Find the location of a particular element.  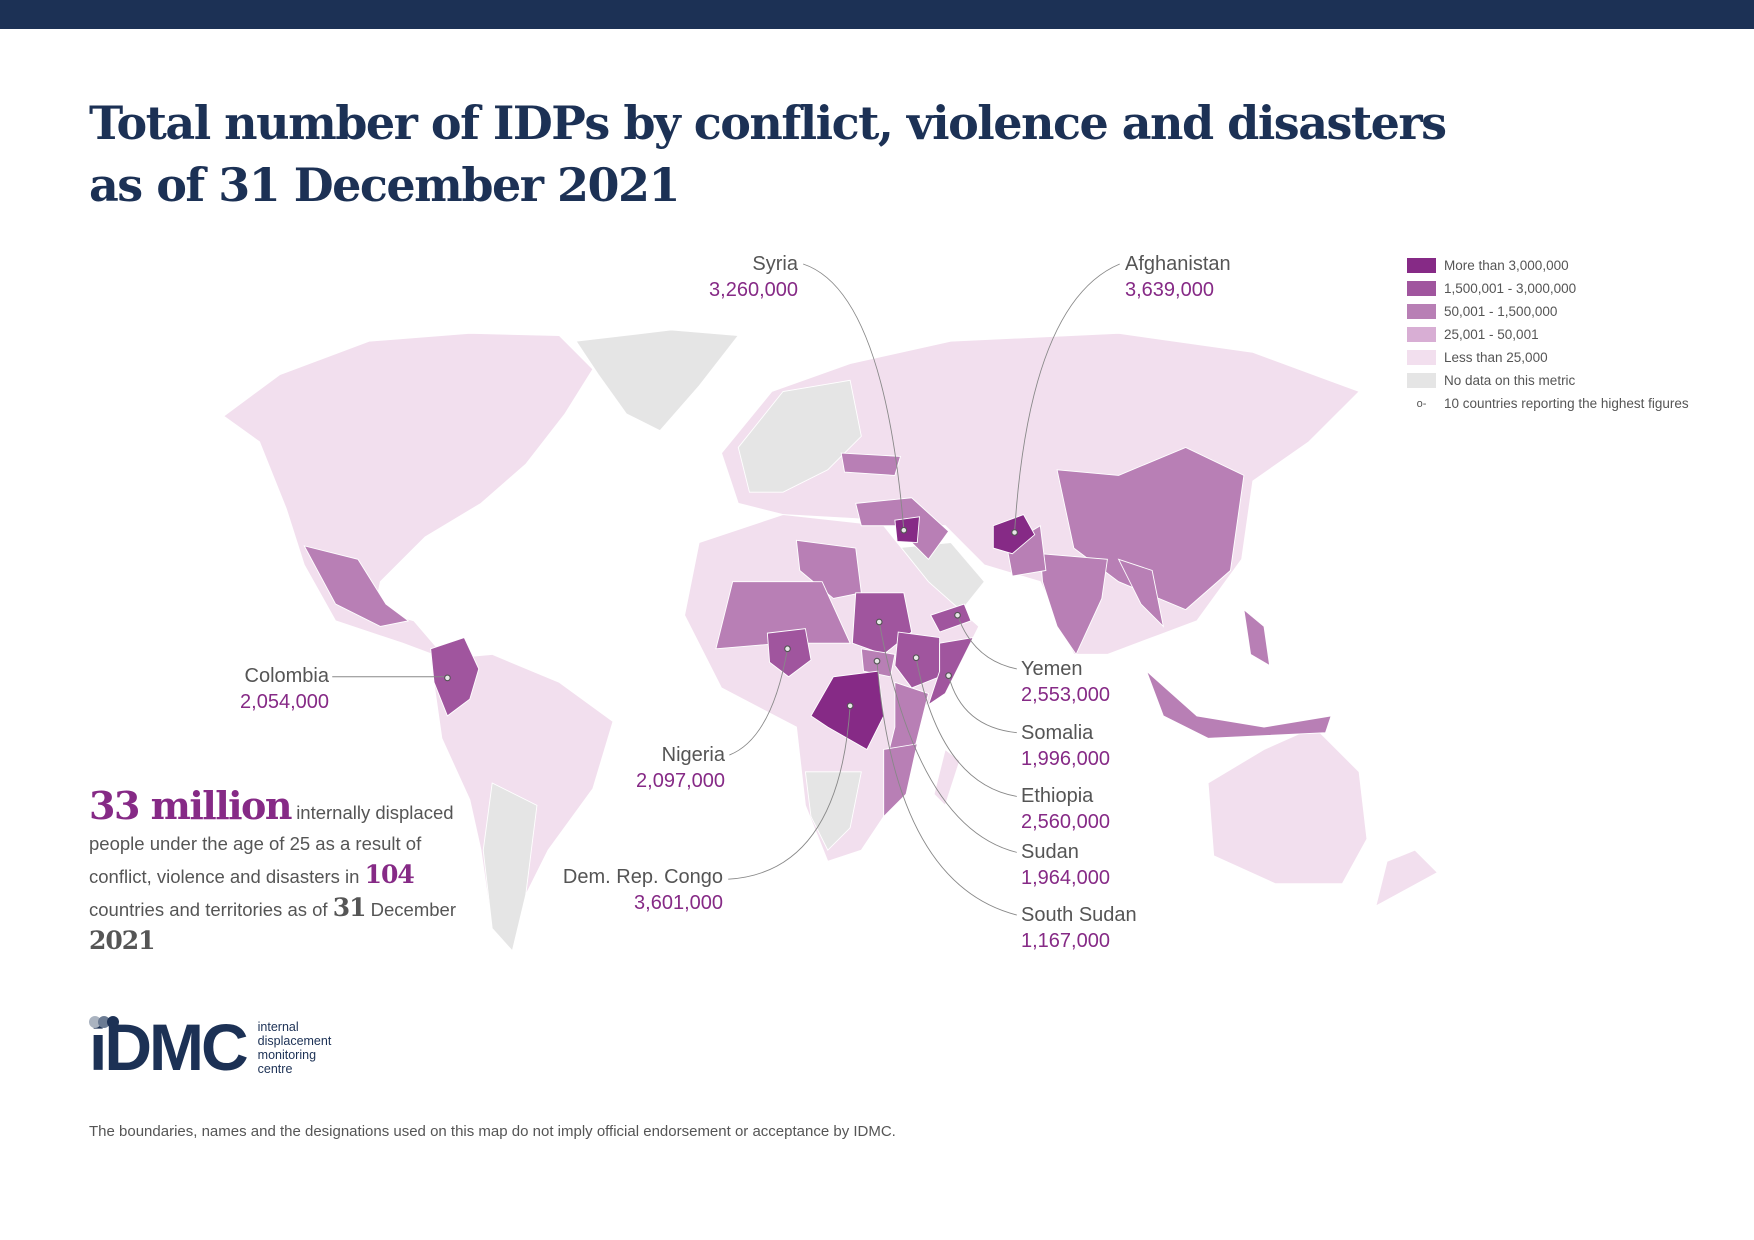

southern-africa-nodata is located at coordinates (833, 811).